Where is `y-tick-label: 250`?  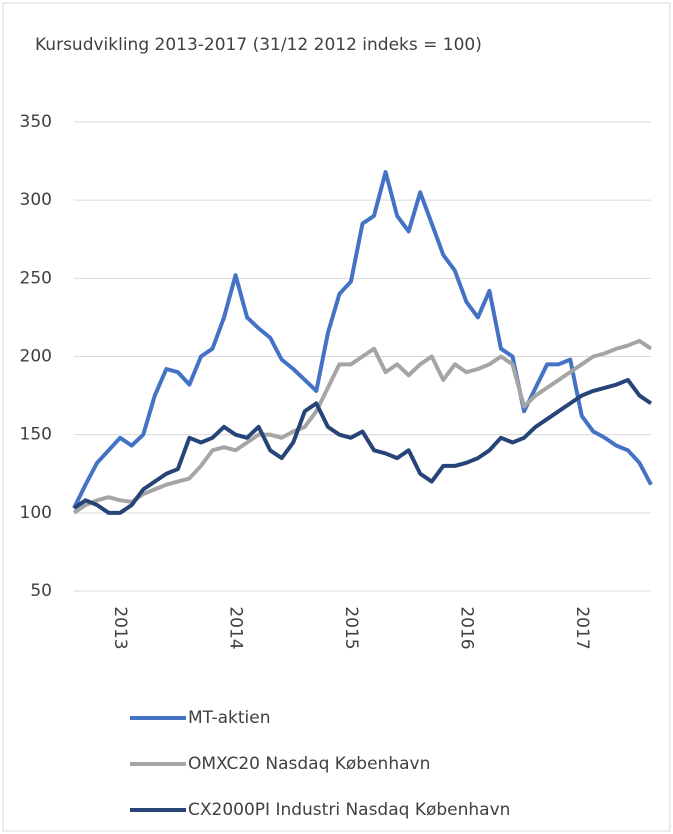 y-tick-label: 250 is located at coordinates (36, 278).